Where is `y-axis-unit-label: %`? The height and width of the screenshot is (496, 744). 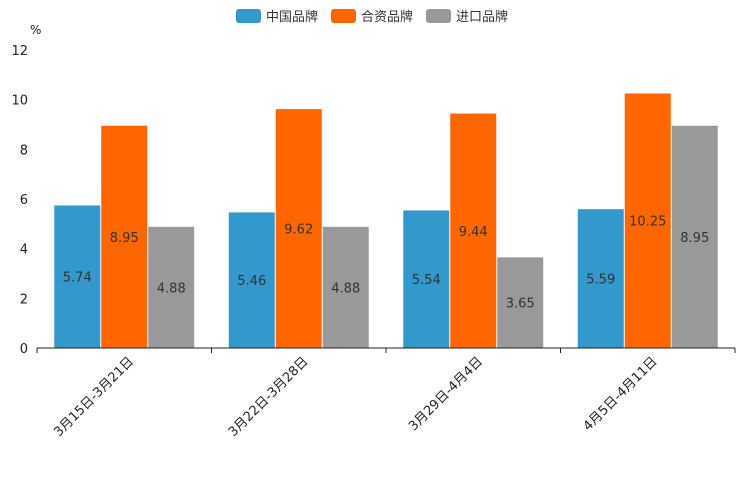
y-axis-unit-label: % is located at coordinates (35, 30).